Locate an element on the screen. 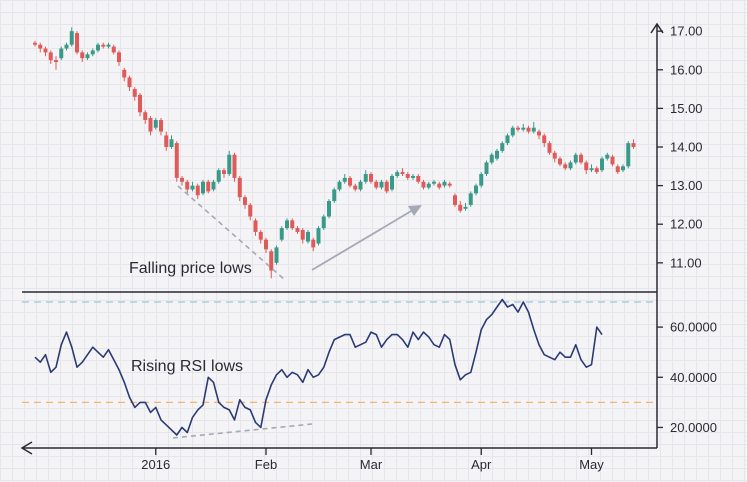  rising-trend-arrowhead is located at coordinates (415, 210).